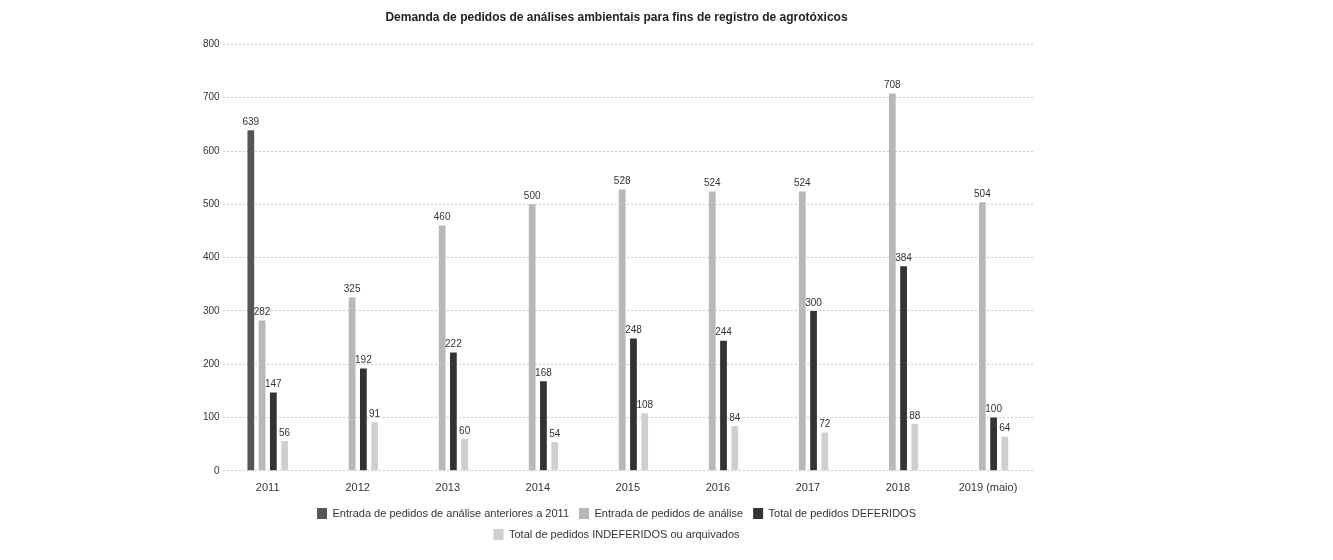 The width and height of the screenshot is (1333, 560). What do you see at coordinates (718, 487) in the screenshot?
I see `x-tick-label: 2016` at bounding box center [718, 487].